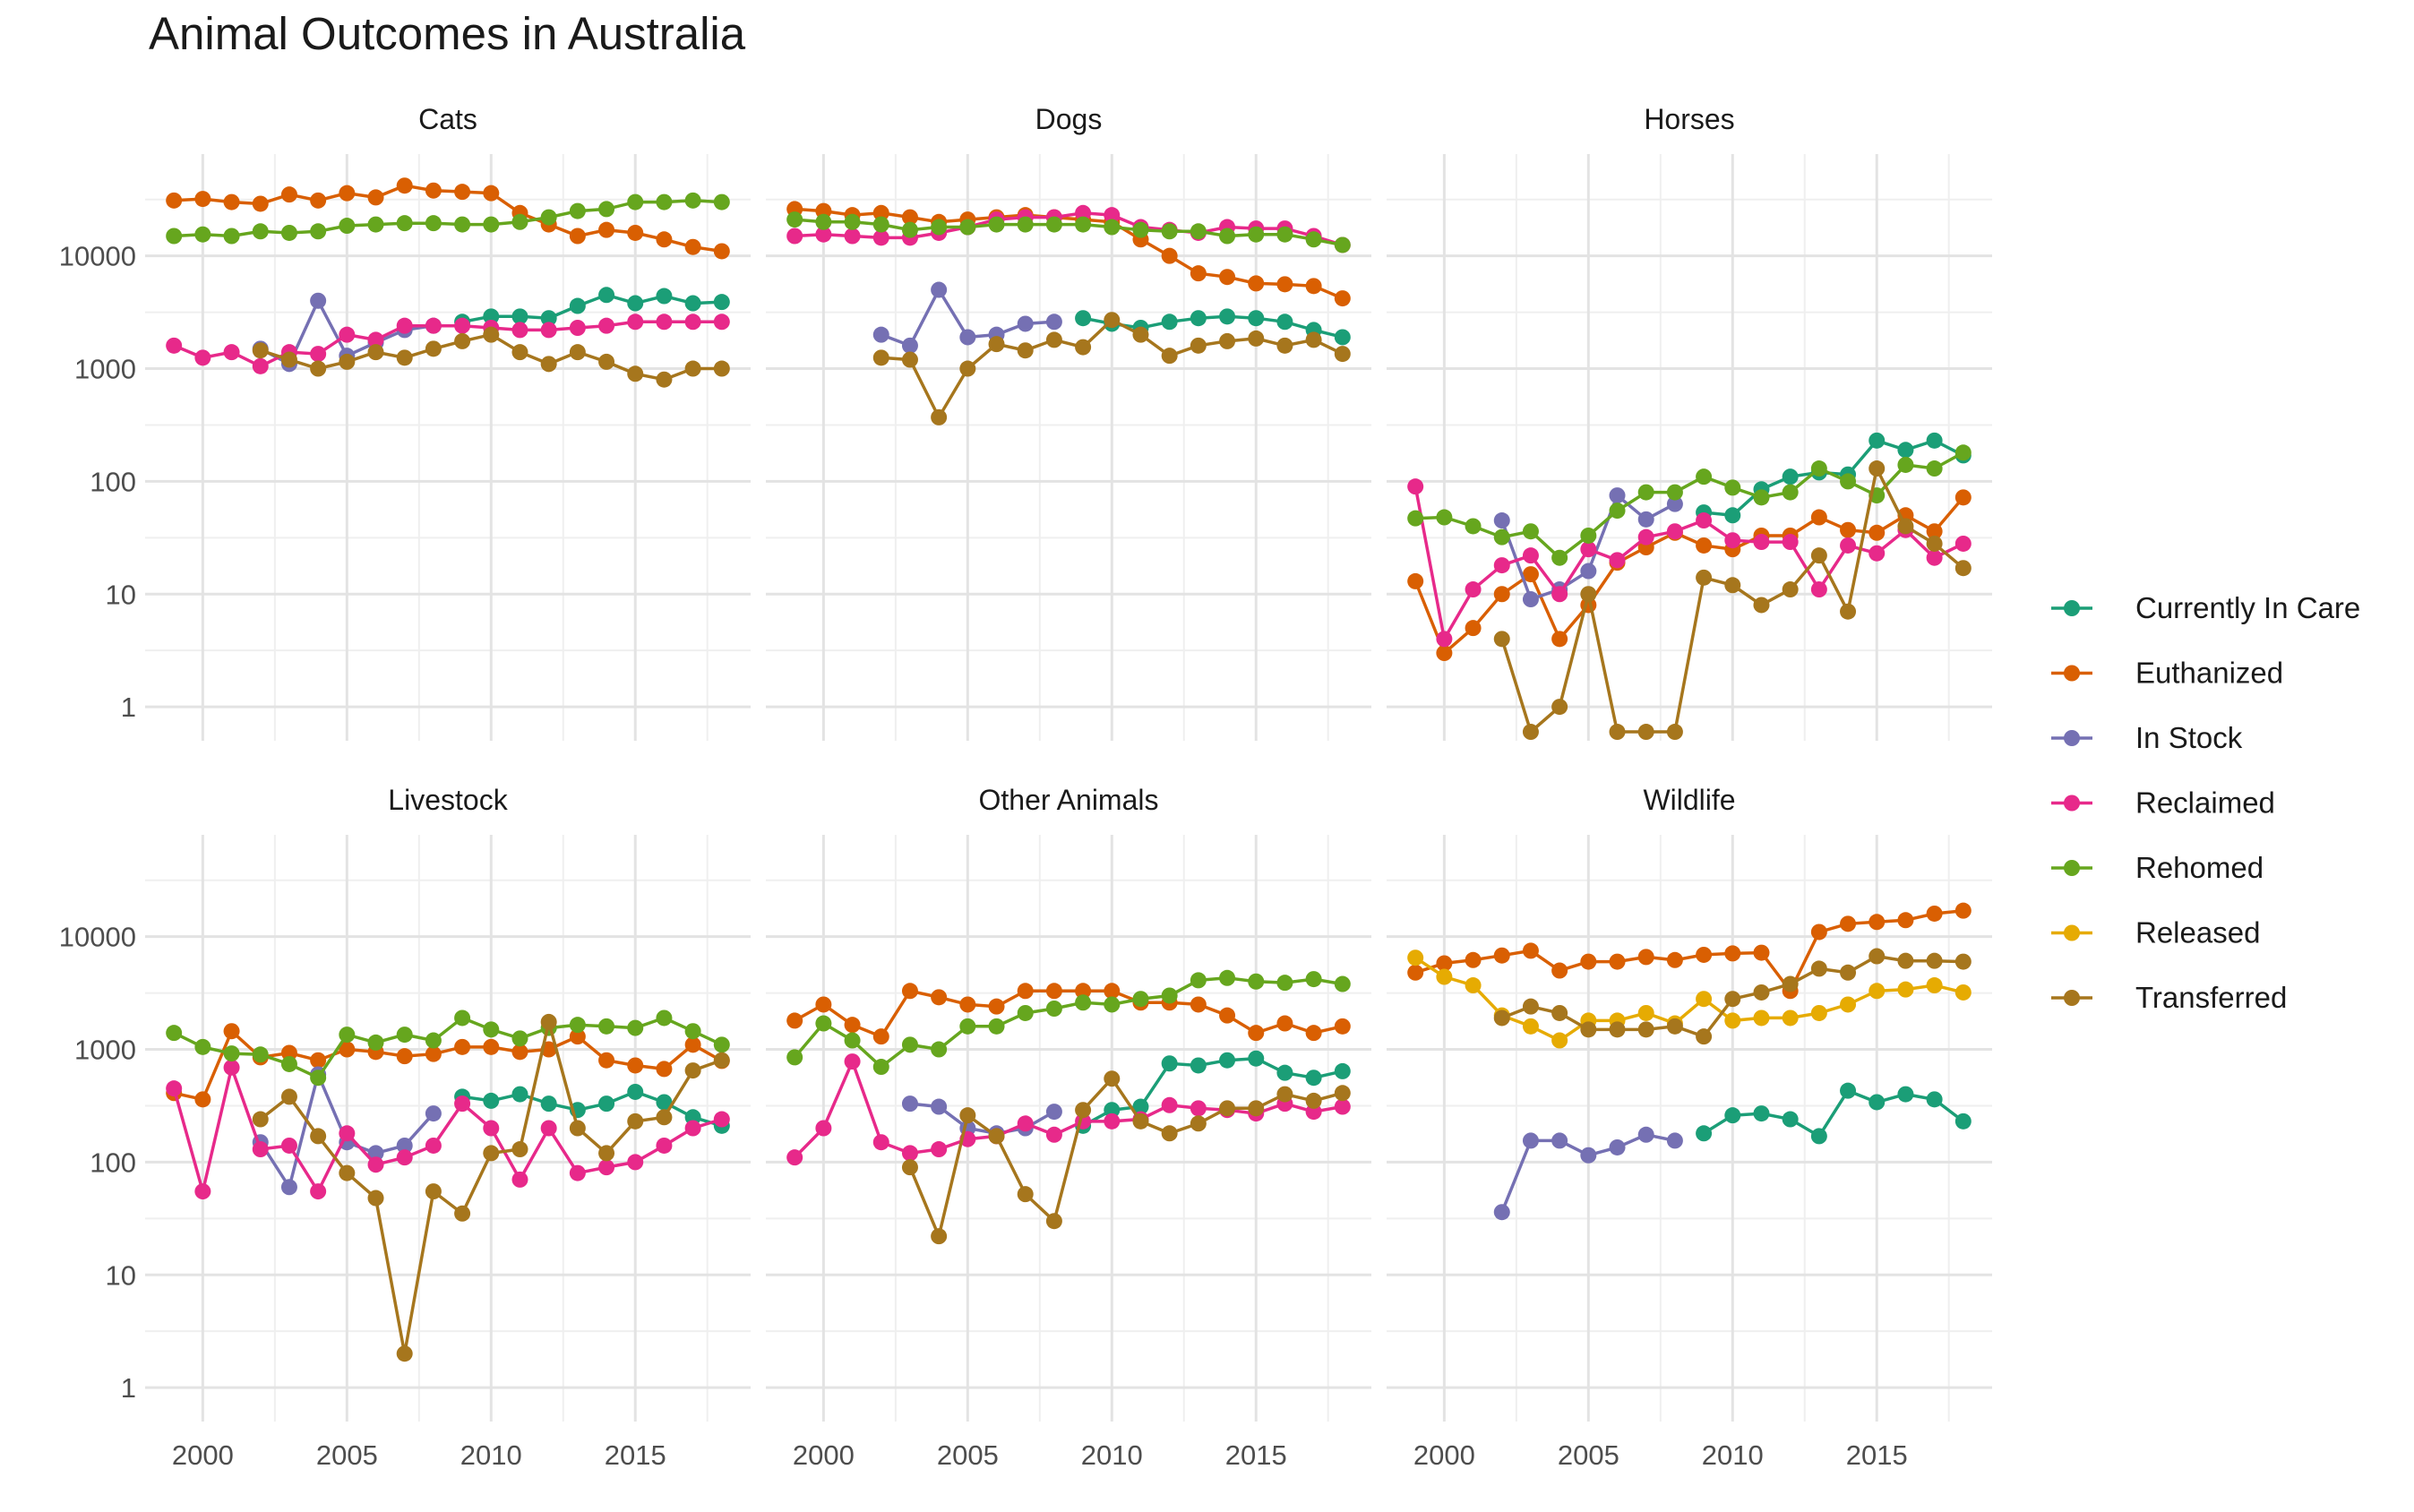 The width and height of the screenshot is (2414, 1512). What do you see at coordinates (2205, 803) in the screenshot?
I see `legend-label-reclaimed: Reclaimed` at bounding box center [2205, 803].